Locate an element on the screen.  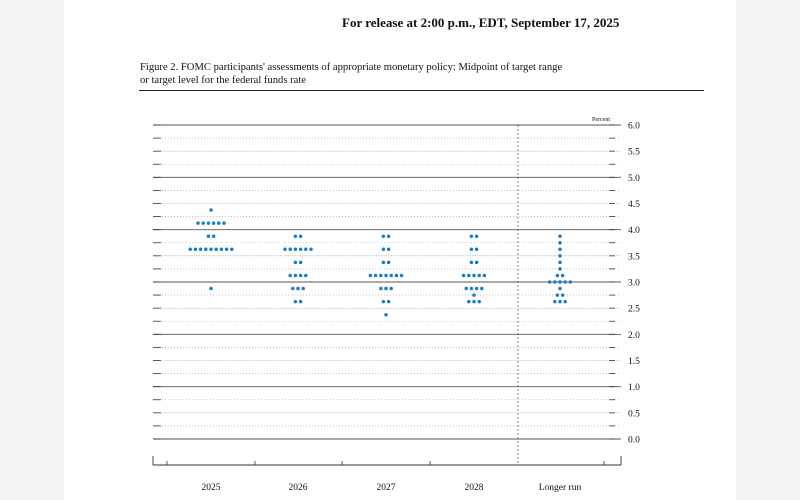
y-tick-label: 1.5 is located at coordinates (634, 362).